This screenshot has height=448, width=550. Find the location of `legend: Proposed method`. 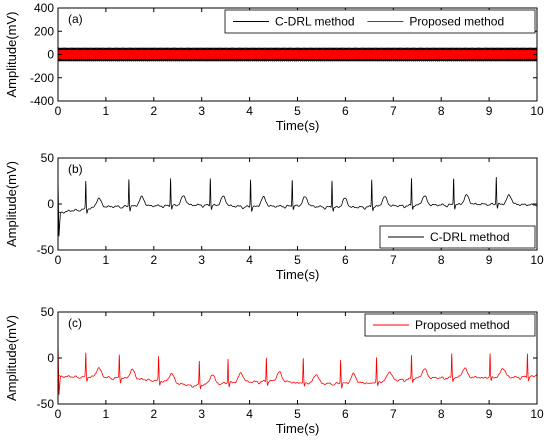

legend: Proposed method is located at coordinates (450, 325).